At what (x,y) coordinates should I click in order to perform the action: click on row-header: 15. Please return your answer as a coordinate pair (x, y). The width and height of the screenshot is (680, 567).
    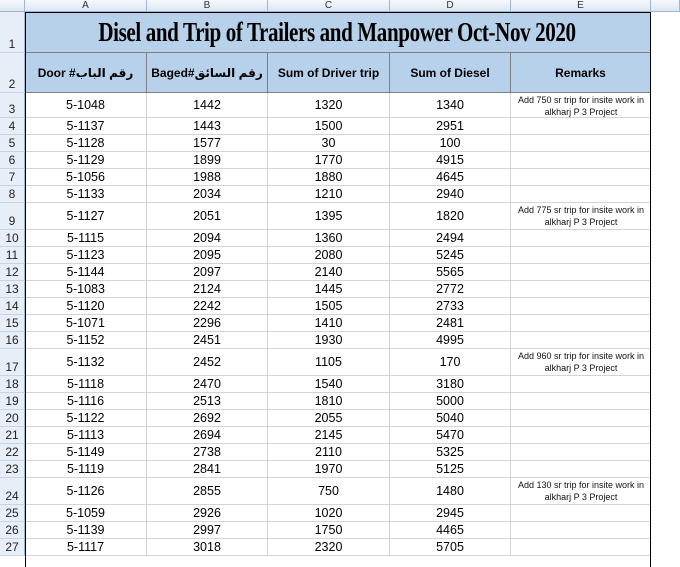
    Looking at the image, I should click on (12, 323).